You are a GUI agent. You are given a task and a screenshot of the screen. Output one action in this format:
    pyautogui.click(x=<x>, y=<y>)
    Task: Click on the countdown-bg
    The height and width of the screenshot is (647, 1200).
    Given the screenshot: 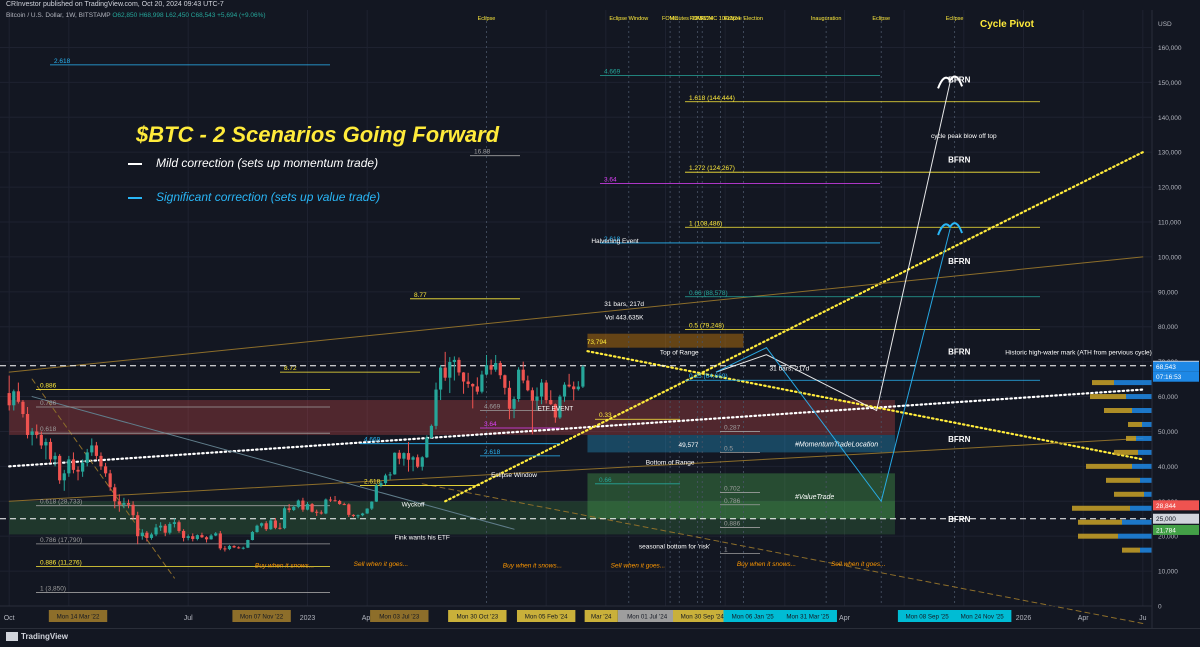 What is the action you would take?
    pyautogui.click(x=1176, y=376)
    